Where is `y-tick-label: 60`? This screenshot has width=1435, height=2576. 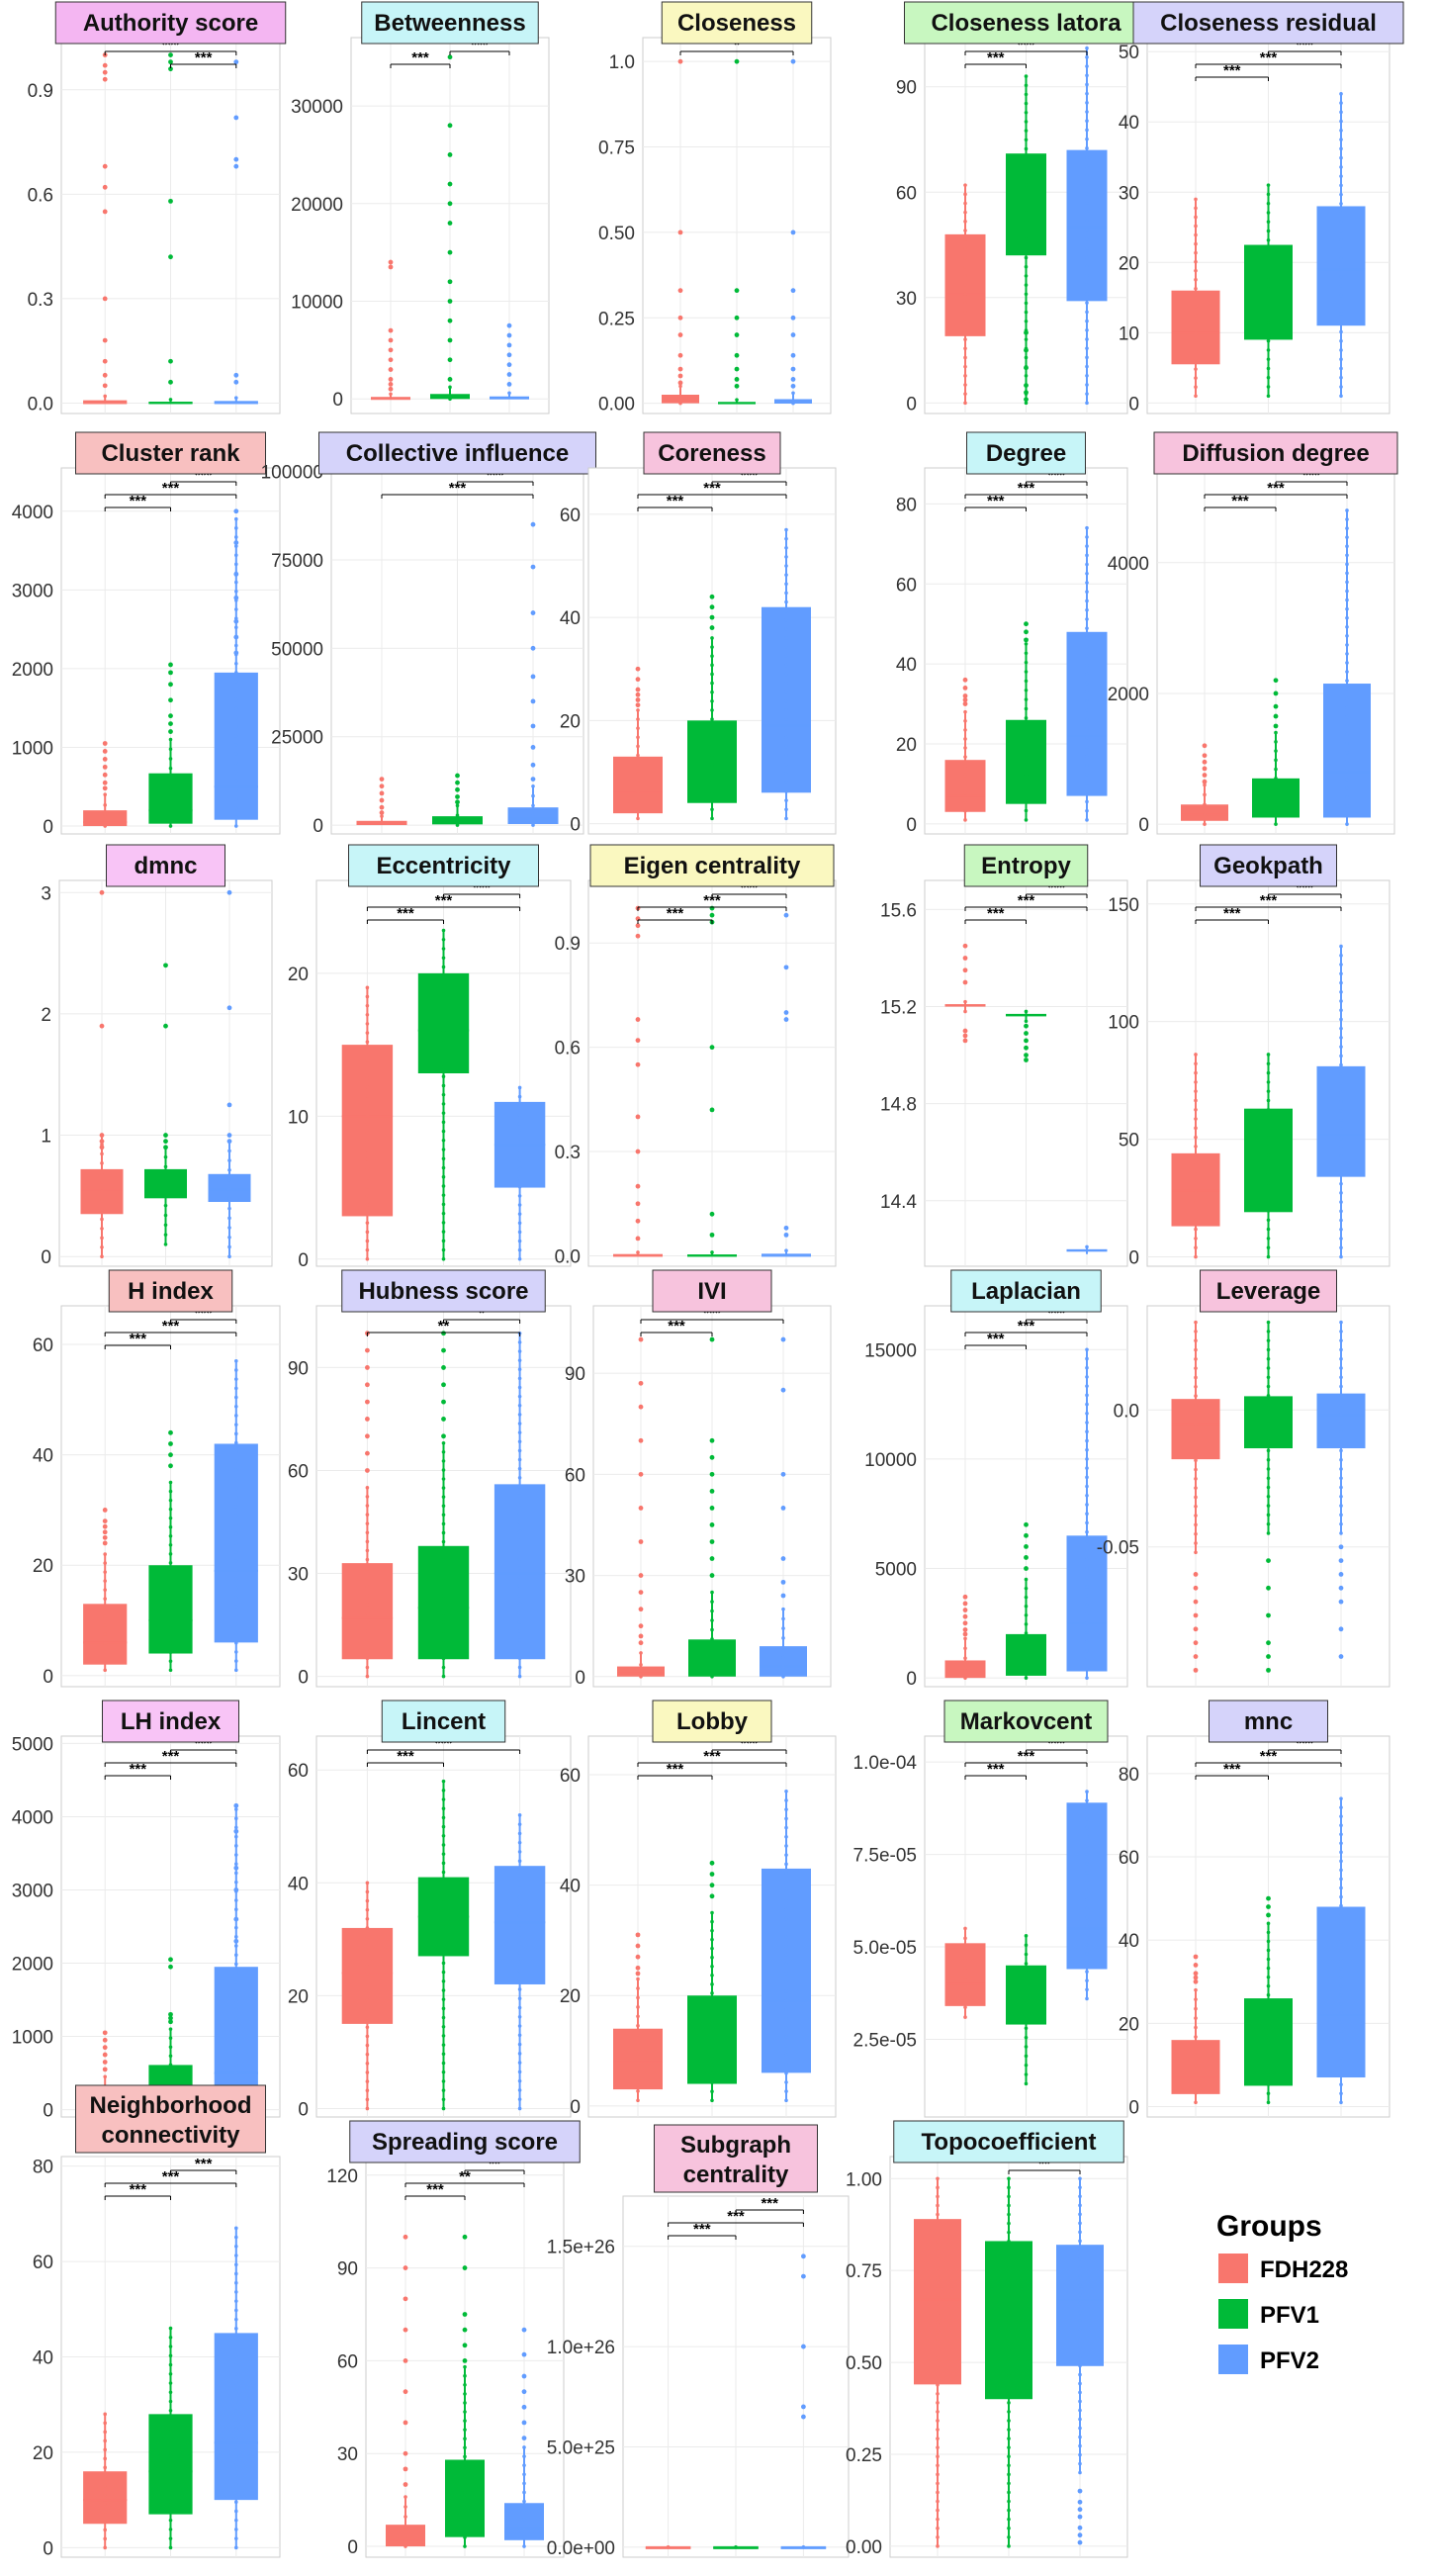
y-tick-label: 60 is located at coordinates (43, 1345).